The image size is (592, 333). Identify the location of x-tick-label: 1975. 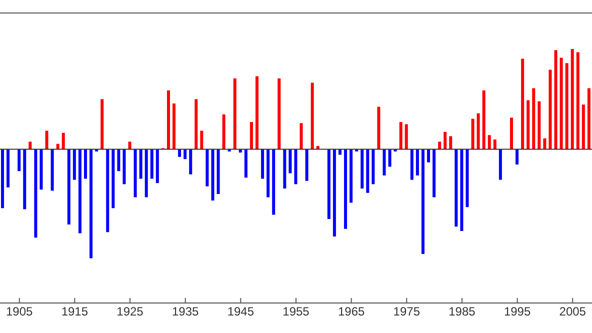
(406, 311).